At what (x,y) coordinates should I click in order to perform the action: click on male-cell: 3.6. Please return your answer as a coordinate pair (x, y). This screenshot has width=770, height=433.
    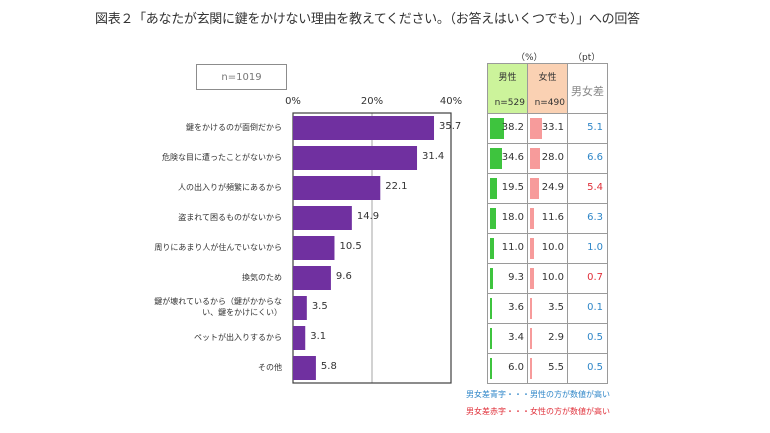
    Looking at the image, I should click on (507, 308).